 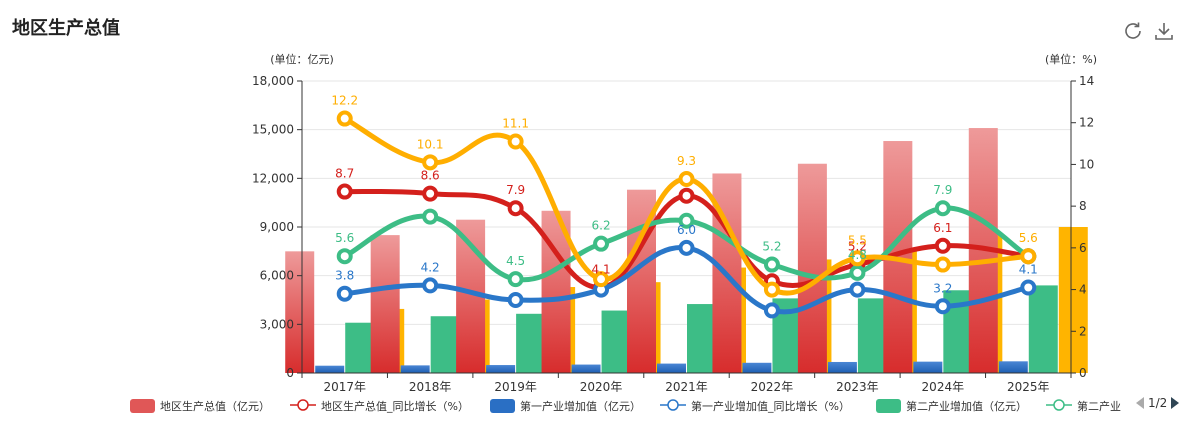 I want to click on data-label: 6.2, so click(x=601, y=226).